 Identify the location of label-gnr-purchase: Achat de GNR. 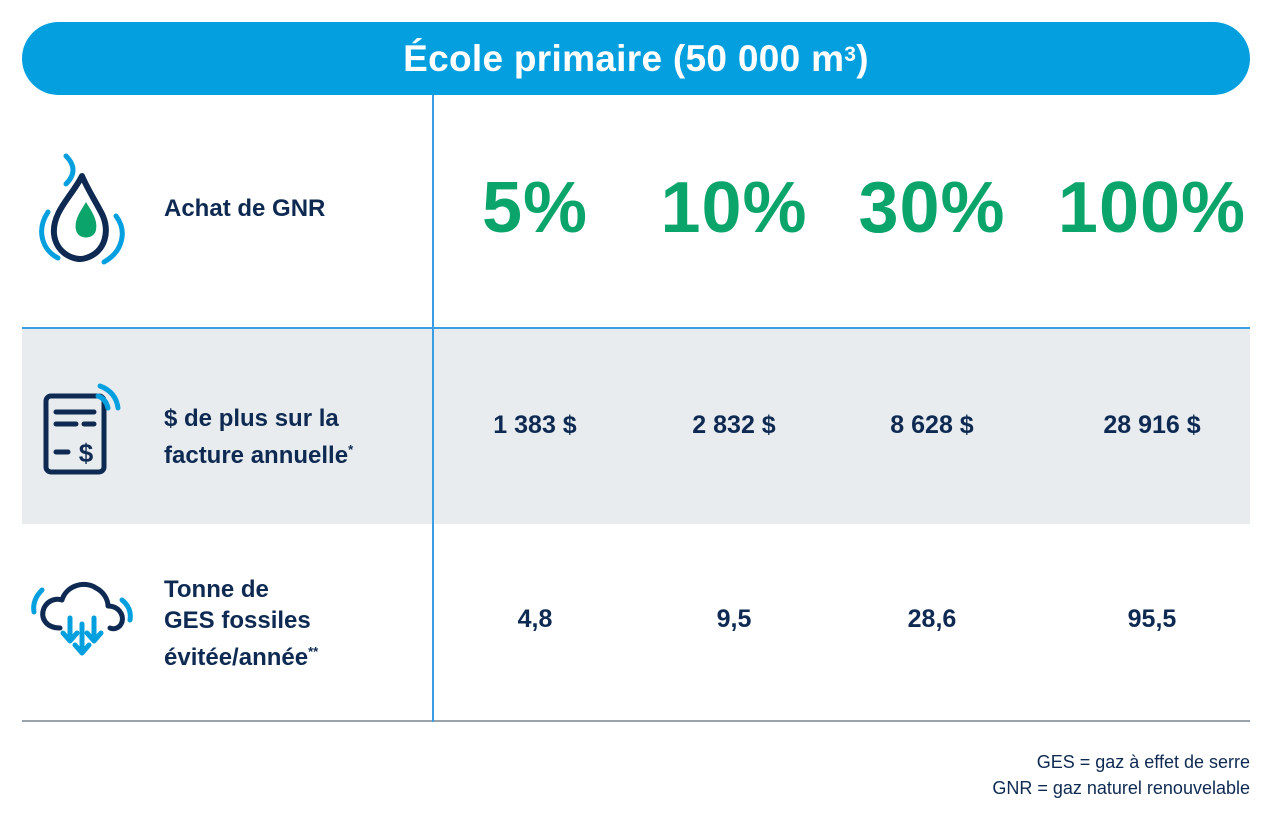
(244, 208).